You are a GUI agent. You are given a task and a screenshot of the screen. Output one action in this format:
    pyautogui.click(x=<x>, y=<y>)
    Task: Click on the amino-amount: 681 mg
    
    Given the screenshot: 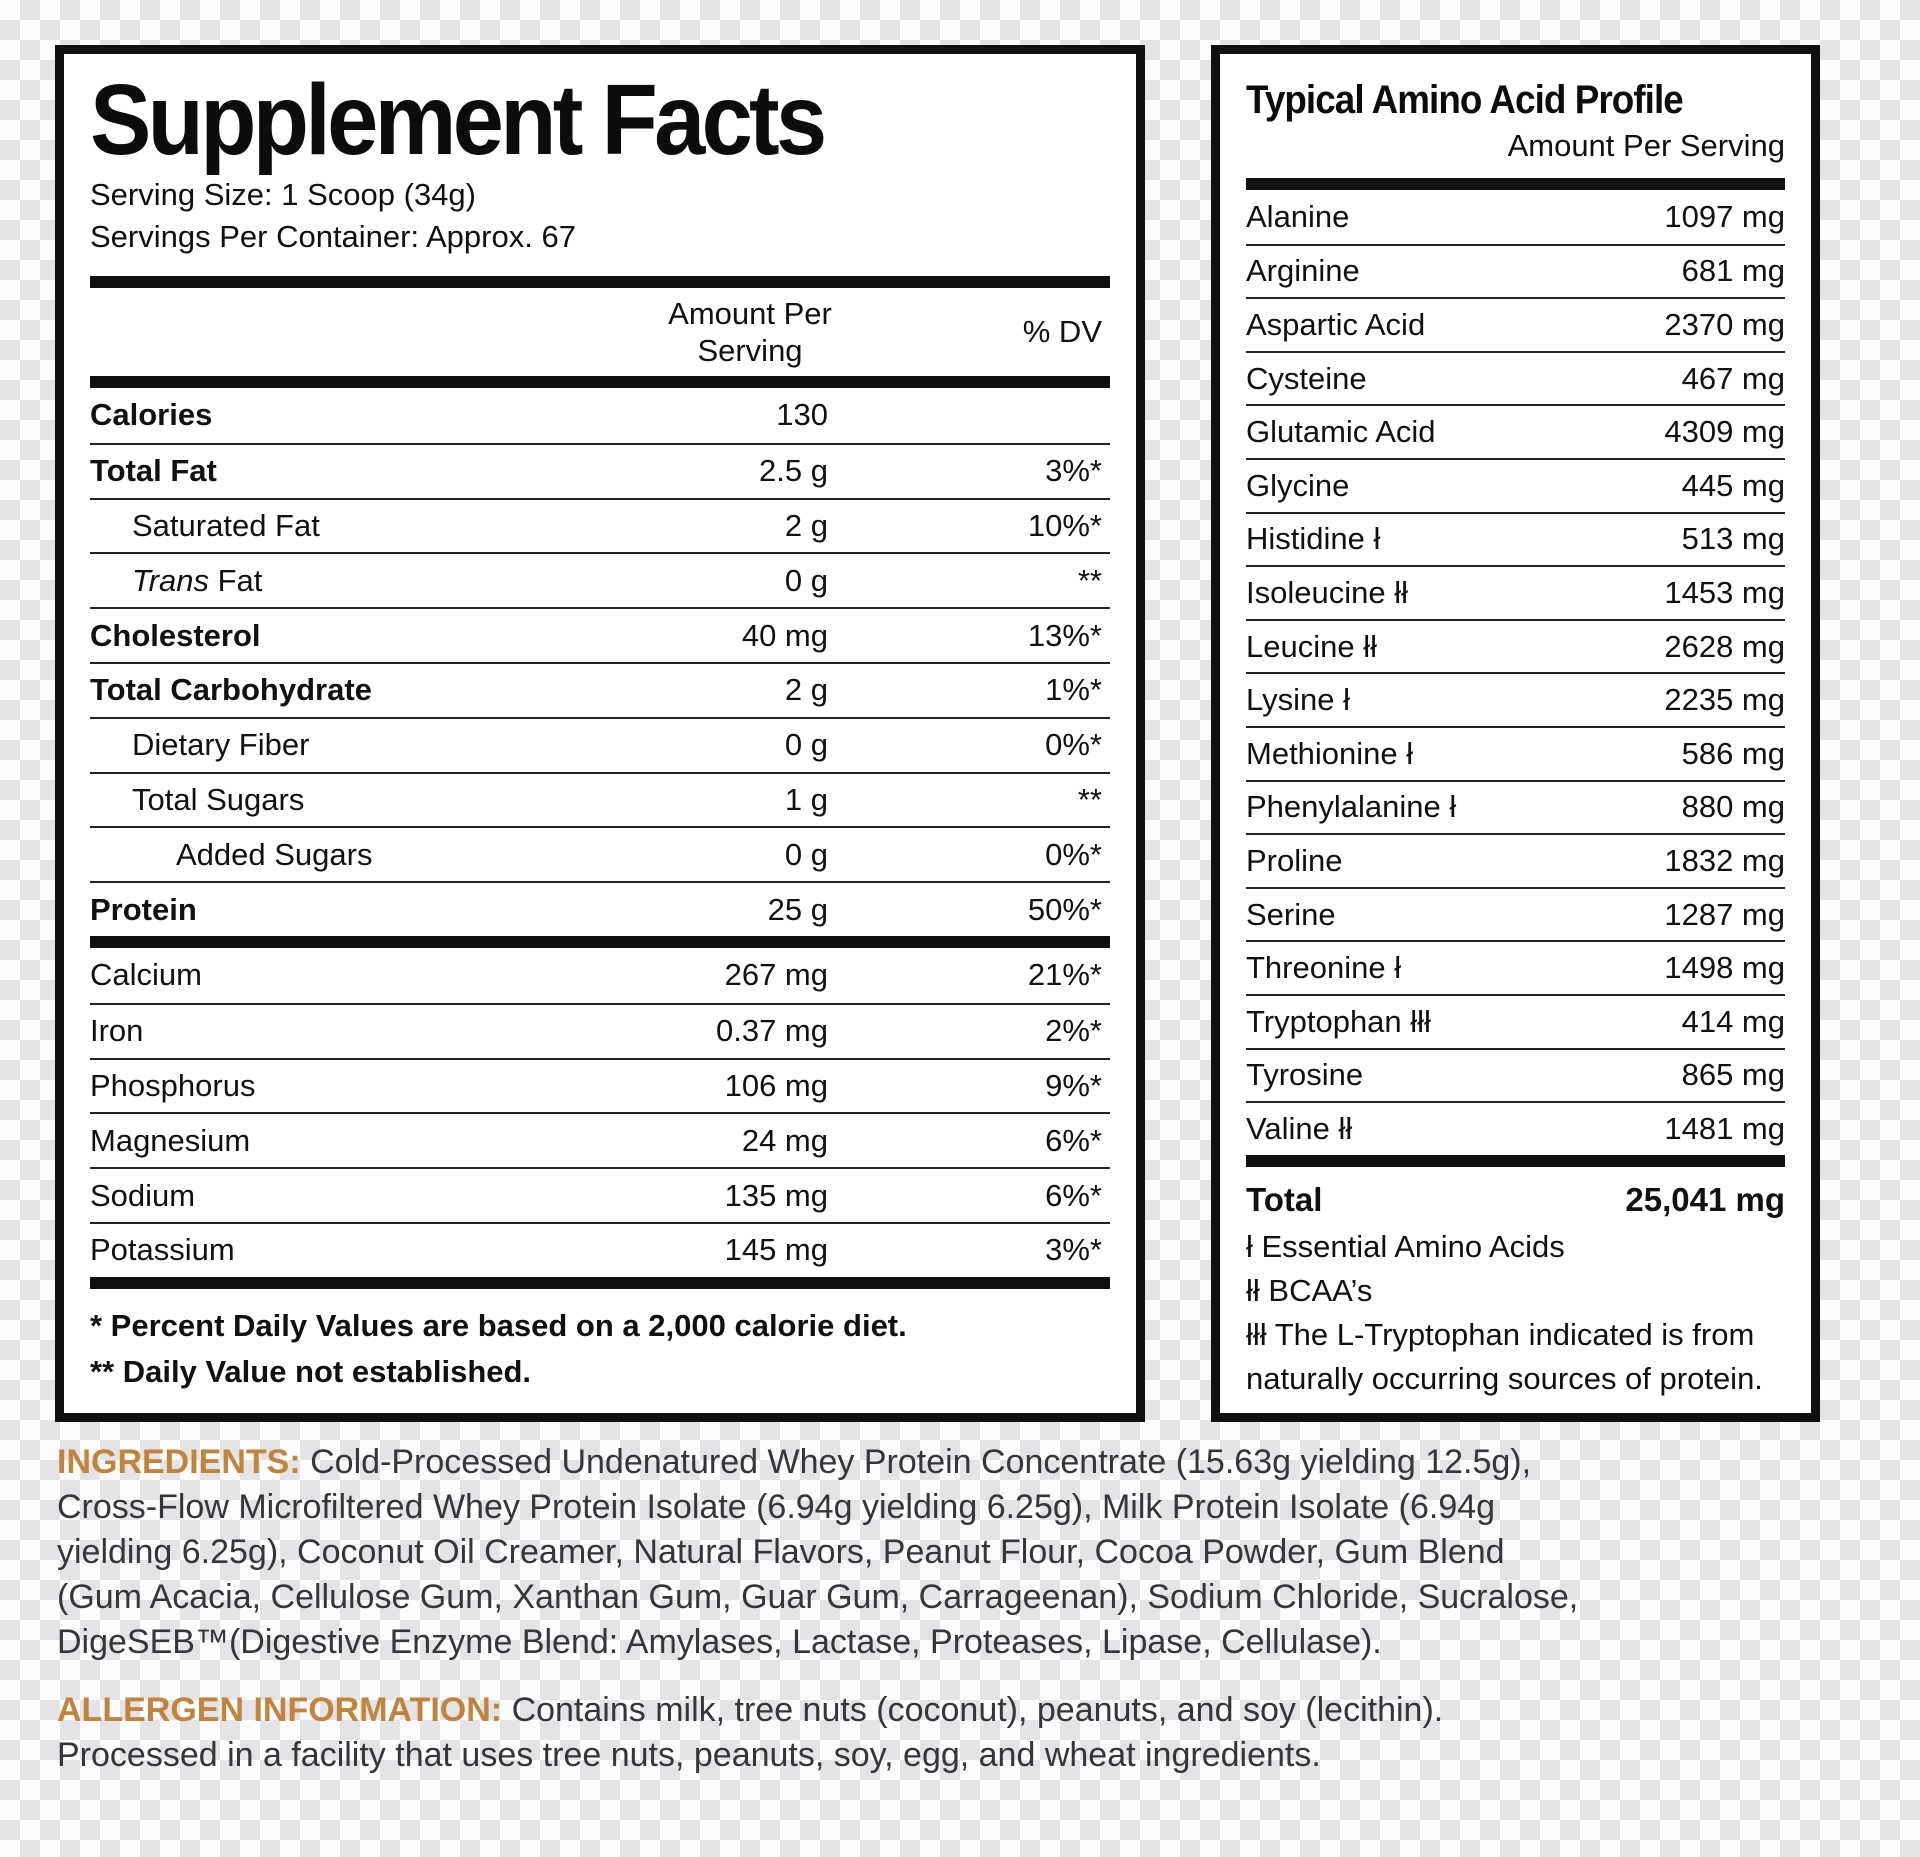 What is the action you would take?
    pyautogui.click(x=1733, y=271)
    